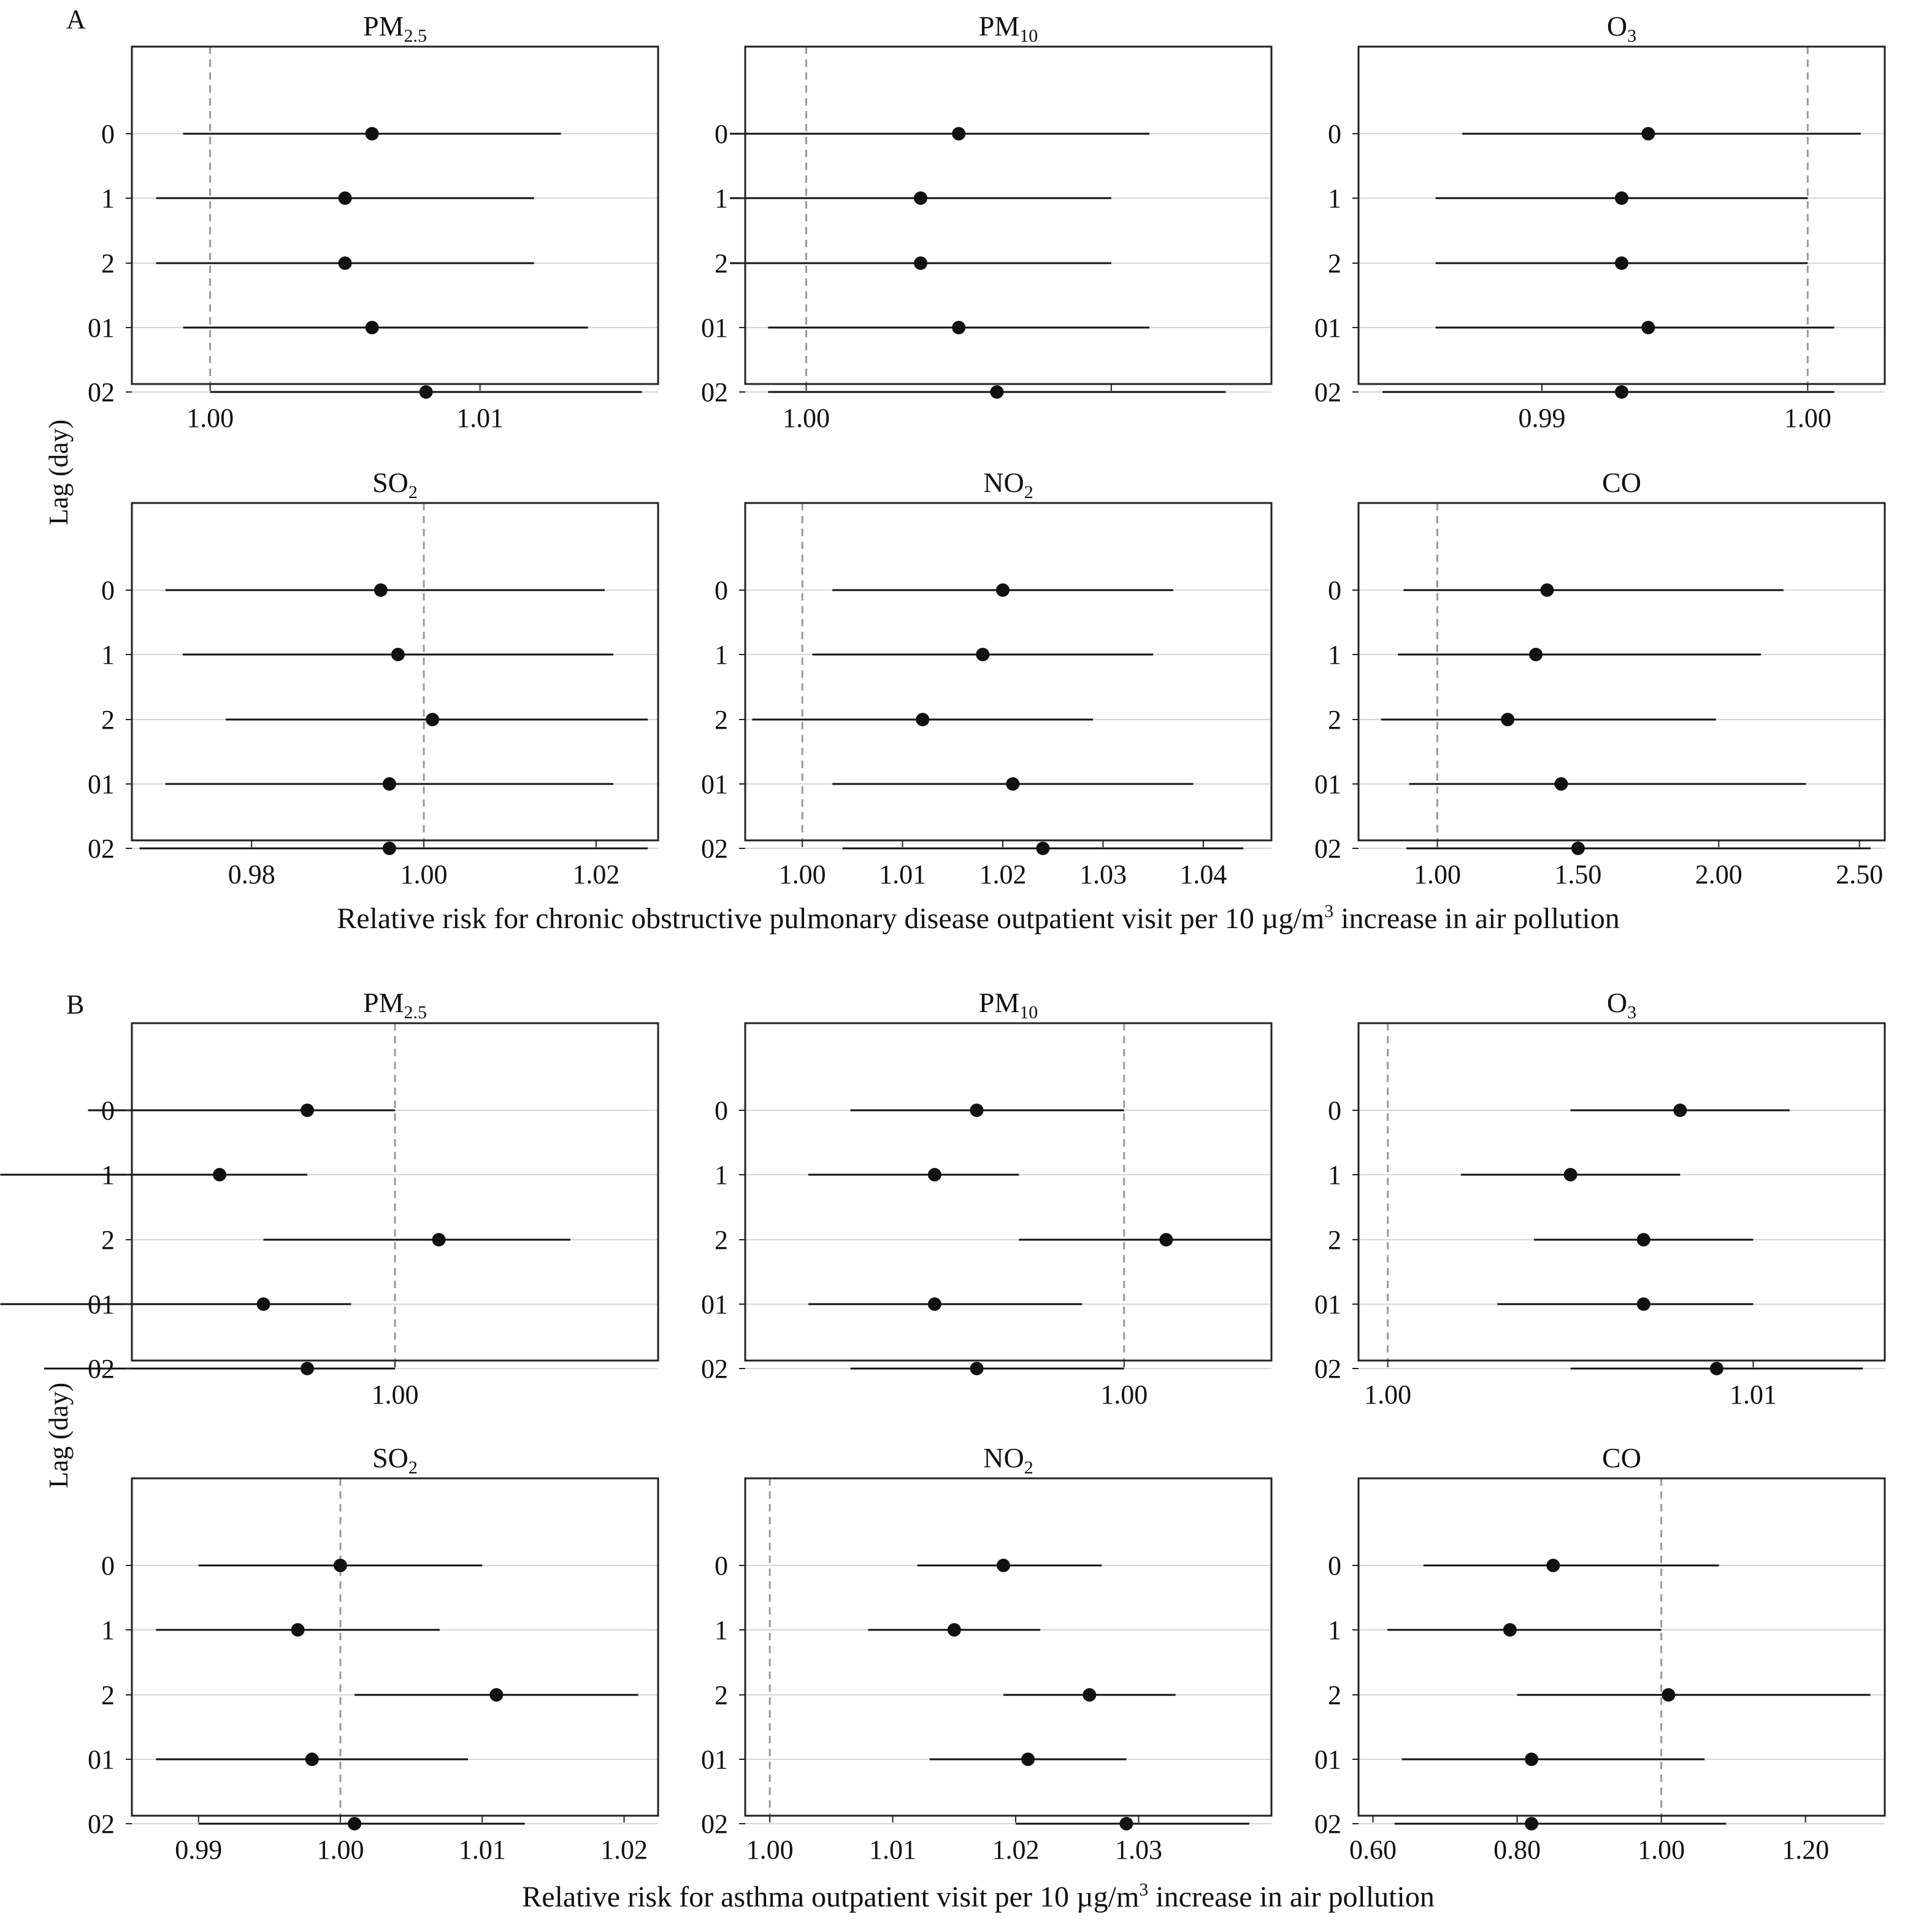 The height and width of the screenshot is (1920, 1932). I want to click on panel-title: NO2, so click(1008, 484).